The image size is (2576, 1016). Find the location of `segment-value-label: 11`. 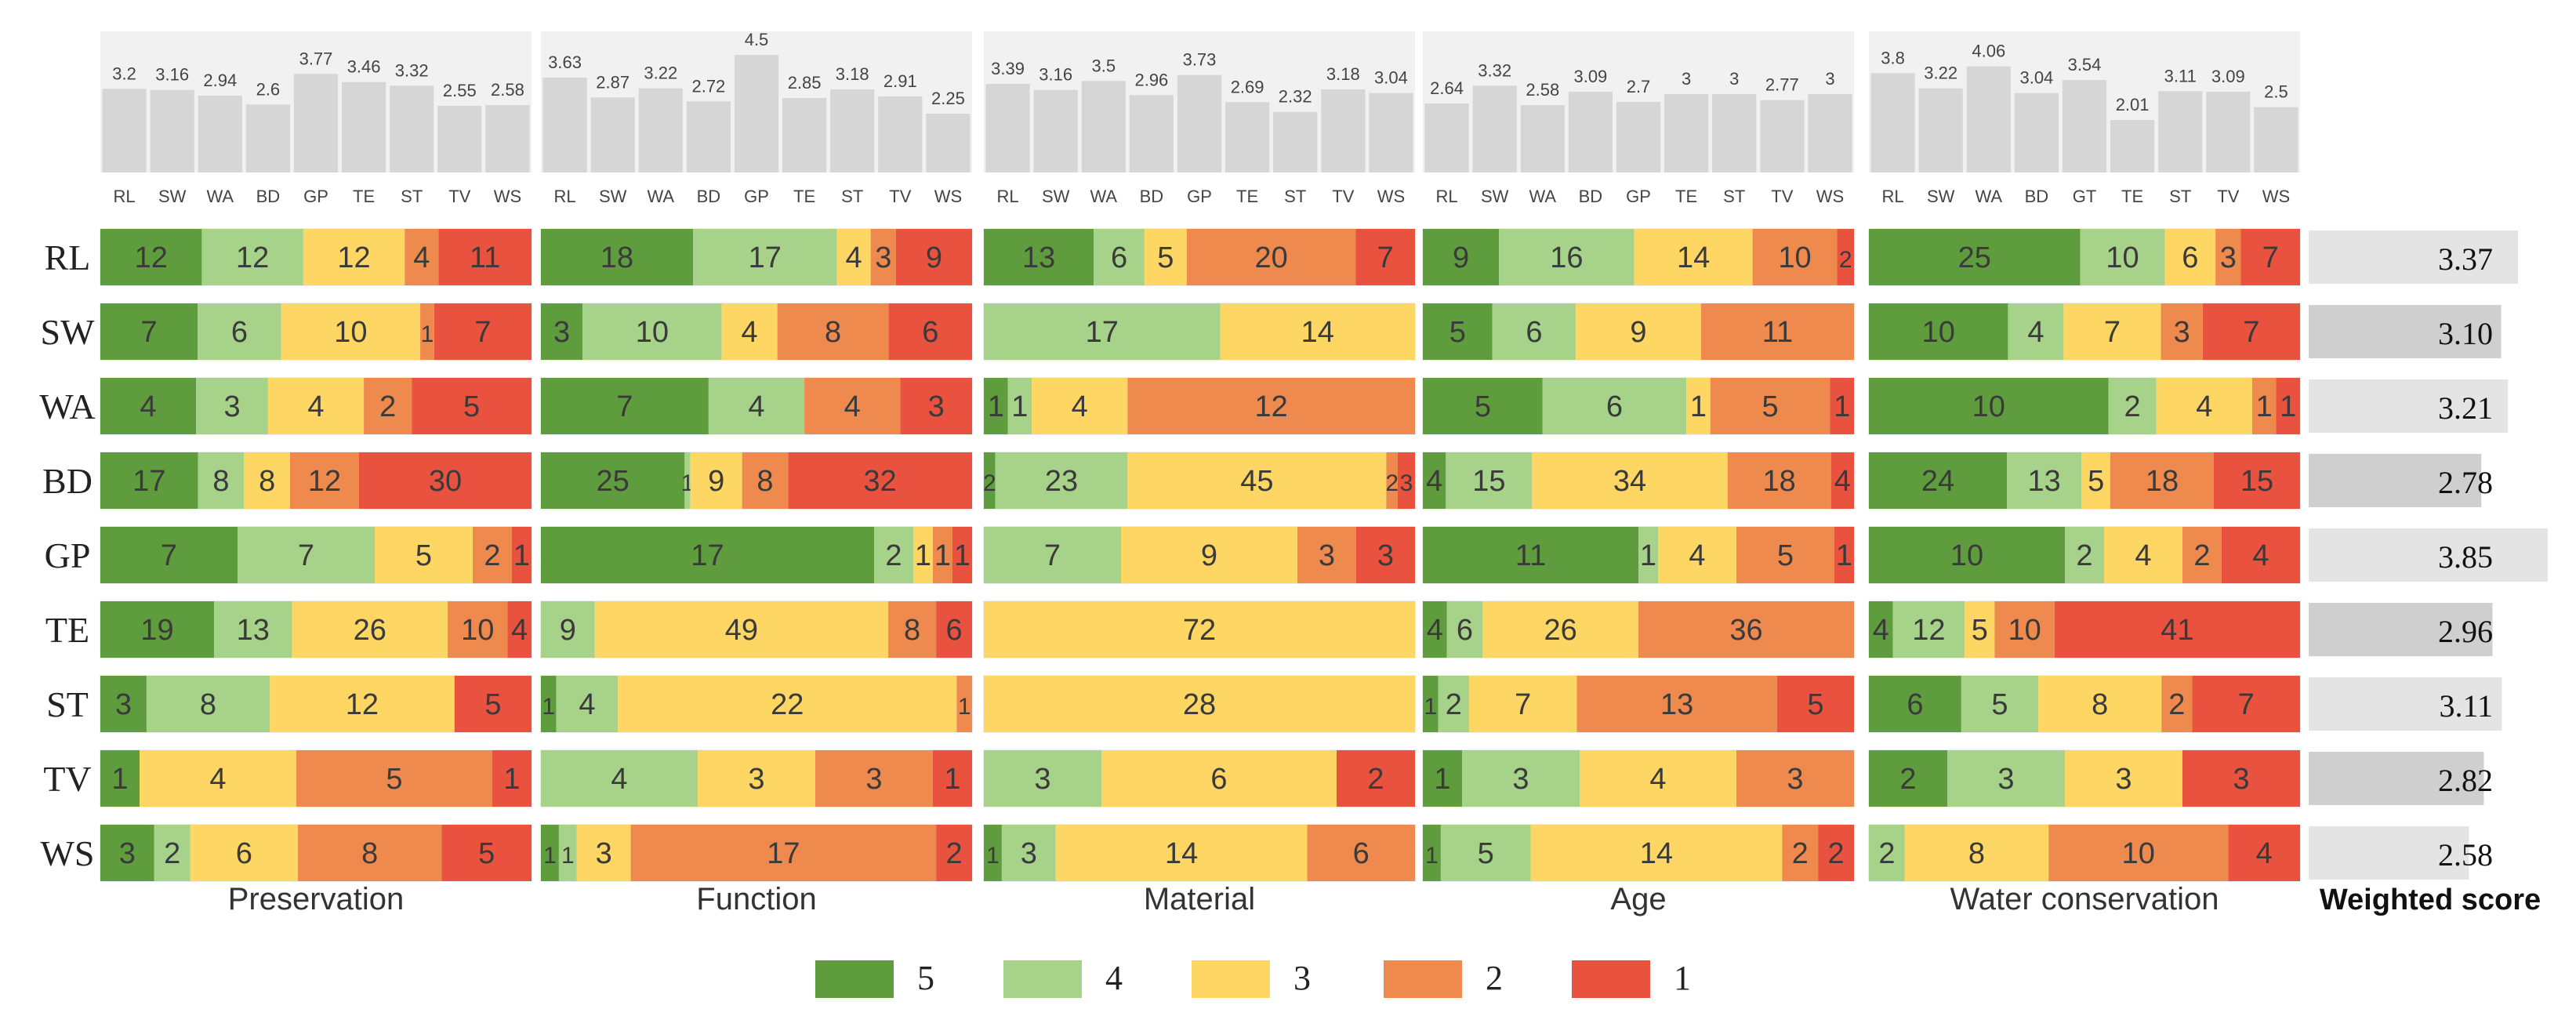

segment-value-label: 11 is located at coordinates (485, 257).